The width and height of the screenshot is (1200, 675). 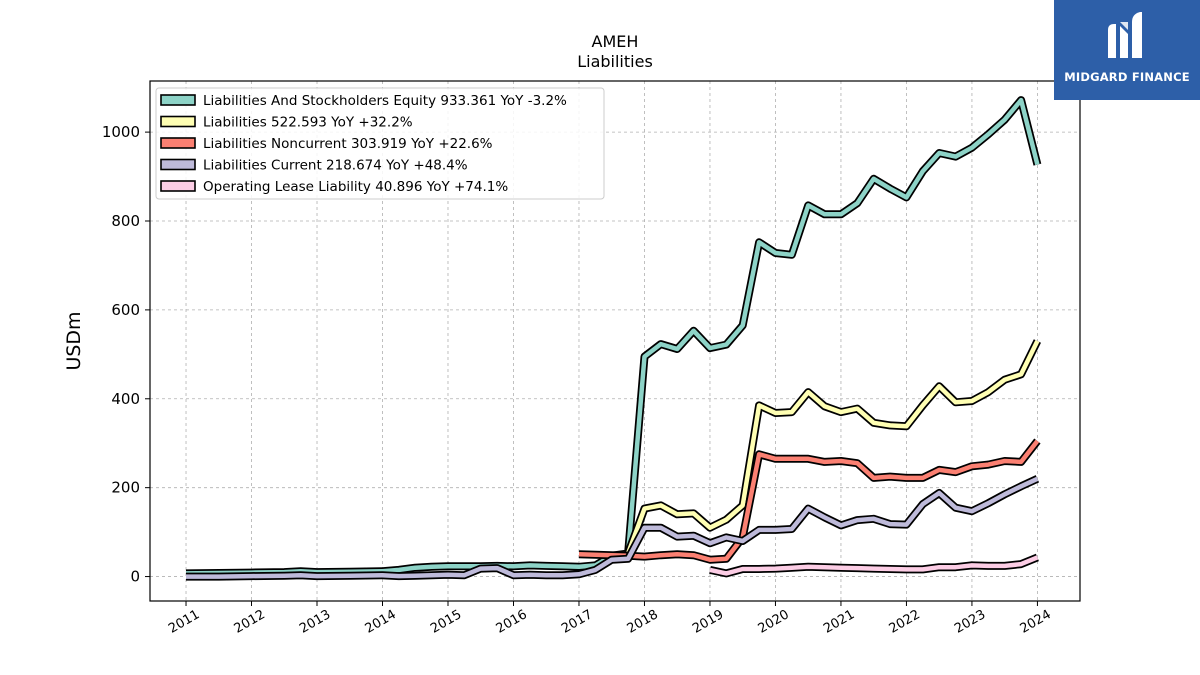 What do you see at coordinates (970, 622) in the screenshot?
I see `x-tick-label: 2023` at bounding box center [970, 622].